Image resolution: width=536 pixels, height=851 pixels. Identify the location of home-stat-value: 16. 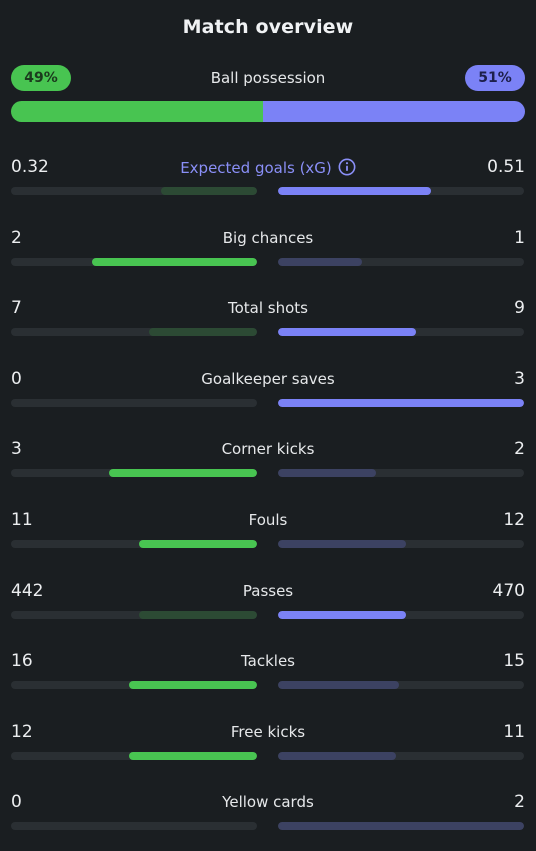
(22, 661).